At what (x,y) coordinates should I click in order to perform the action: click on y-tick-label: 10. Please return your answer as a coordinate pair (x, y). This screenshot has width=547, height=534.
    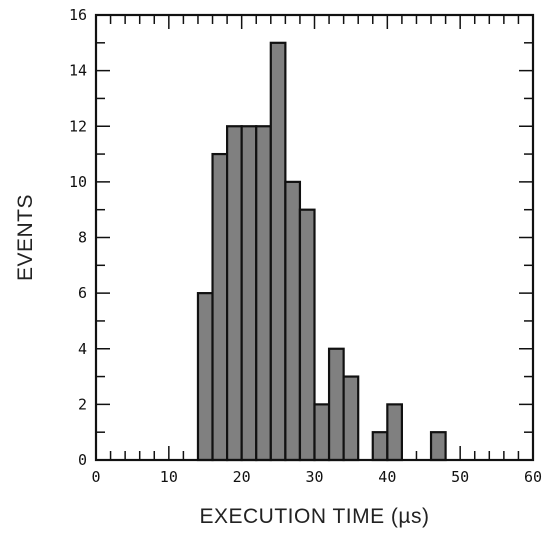
    Looking at the image, I should click on (78, 182).